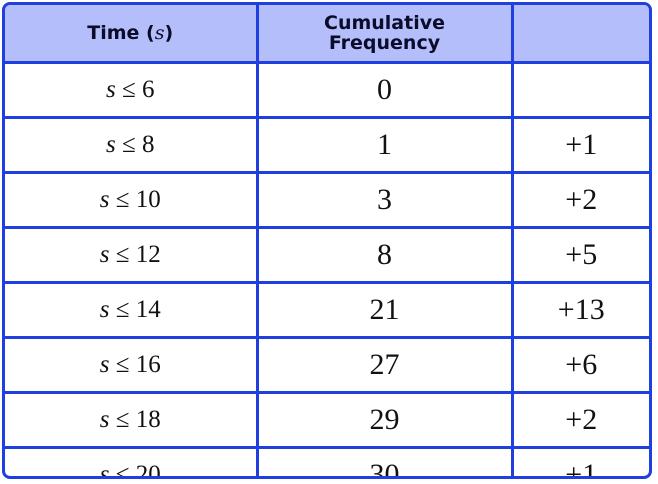 Image resolution: width=658 pixels, height=484 pixels. Describe the element at coordinates (148, 89) in the screenshot. I see `condition-bound: 6` at that location.